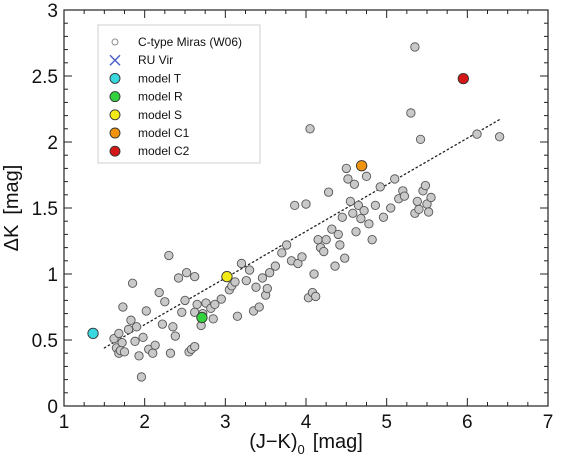 This screenshot has width=570, height=462. I want to click on y-tick-label: 0.5, so click(45, 341).